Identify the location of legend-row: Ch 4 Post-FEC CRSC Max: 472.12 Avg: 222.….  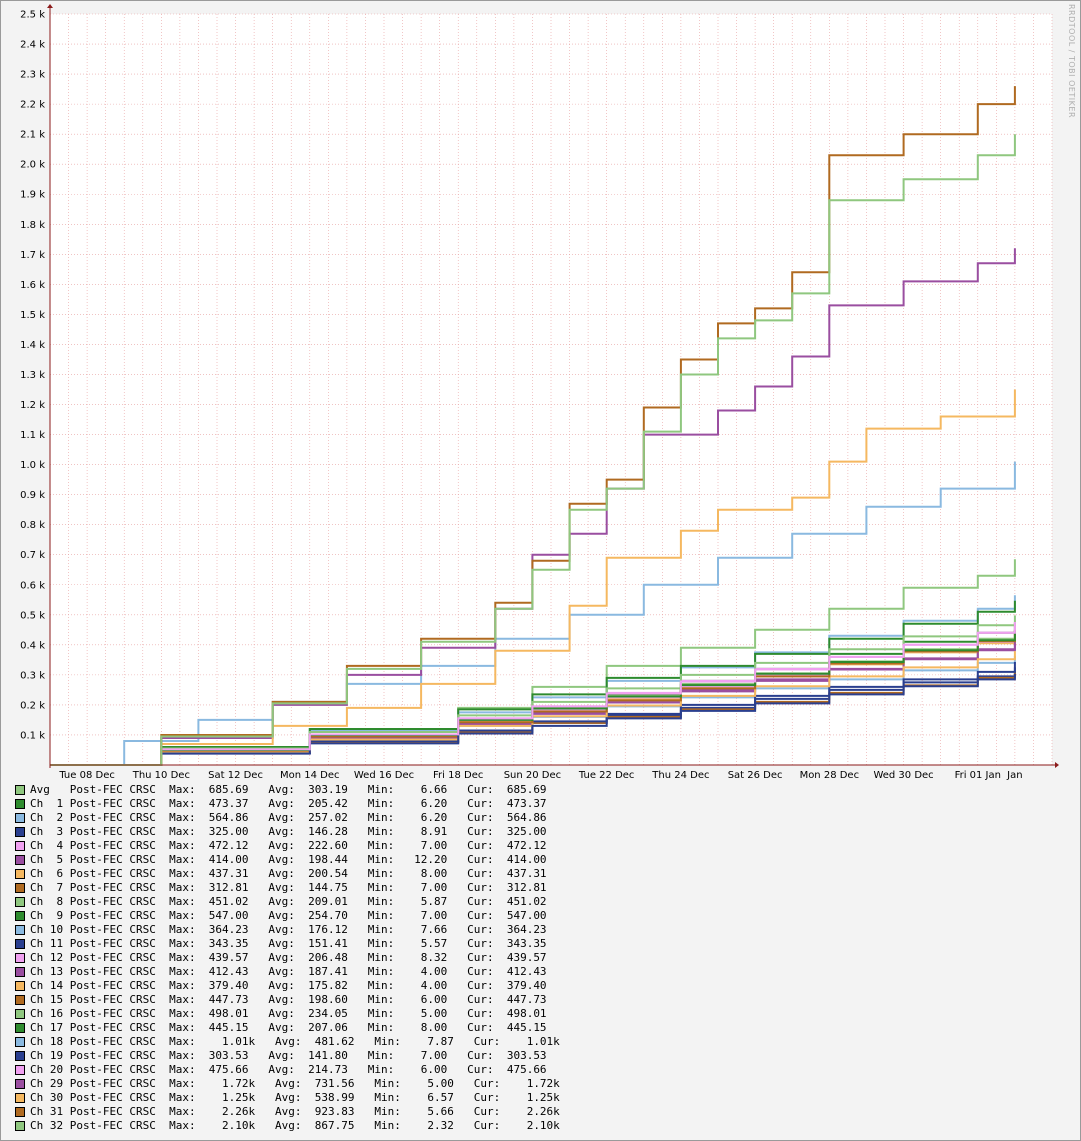
(287, 846).